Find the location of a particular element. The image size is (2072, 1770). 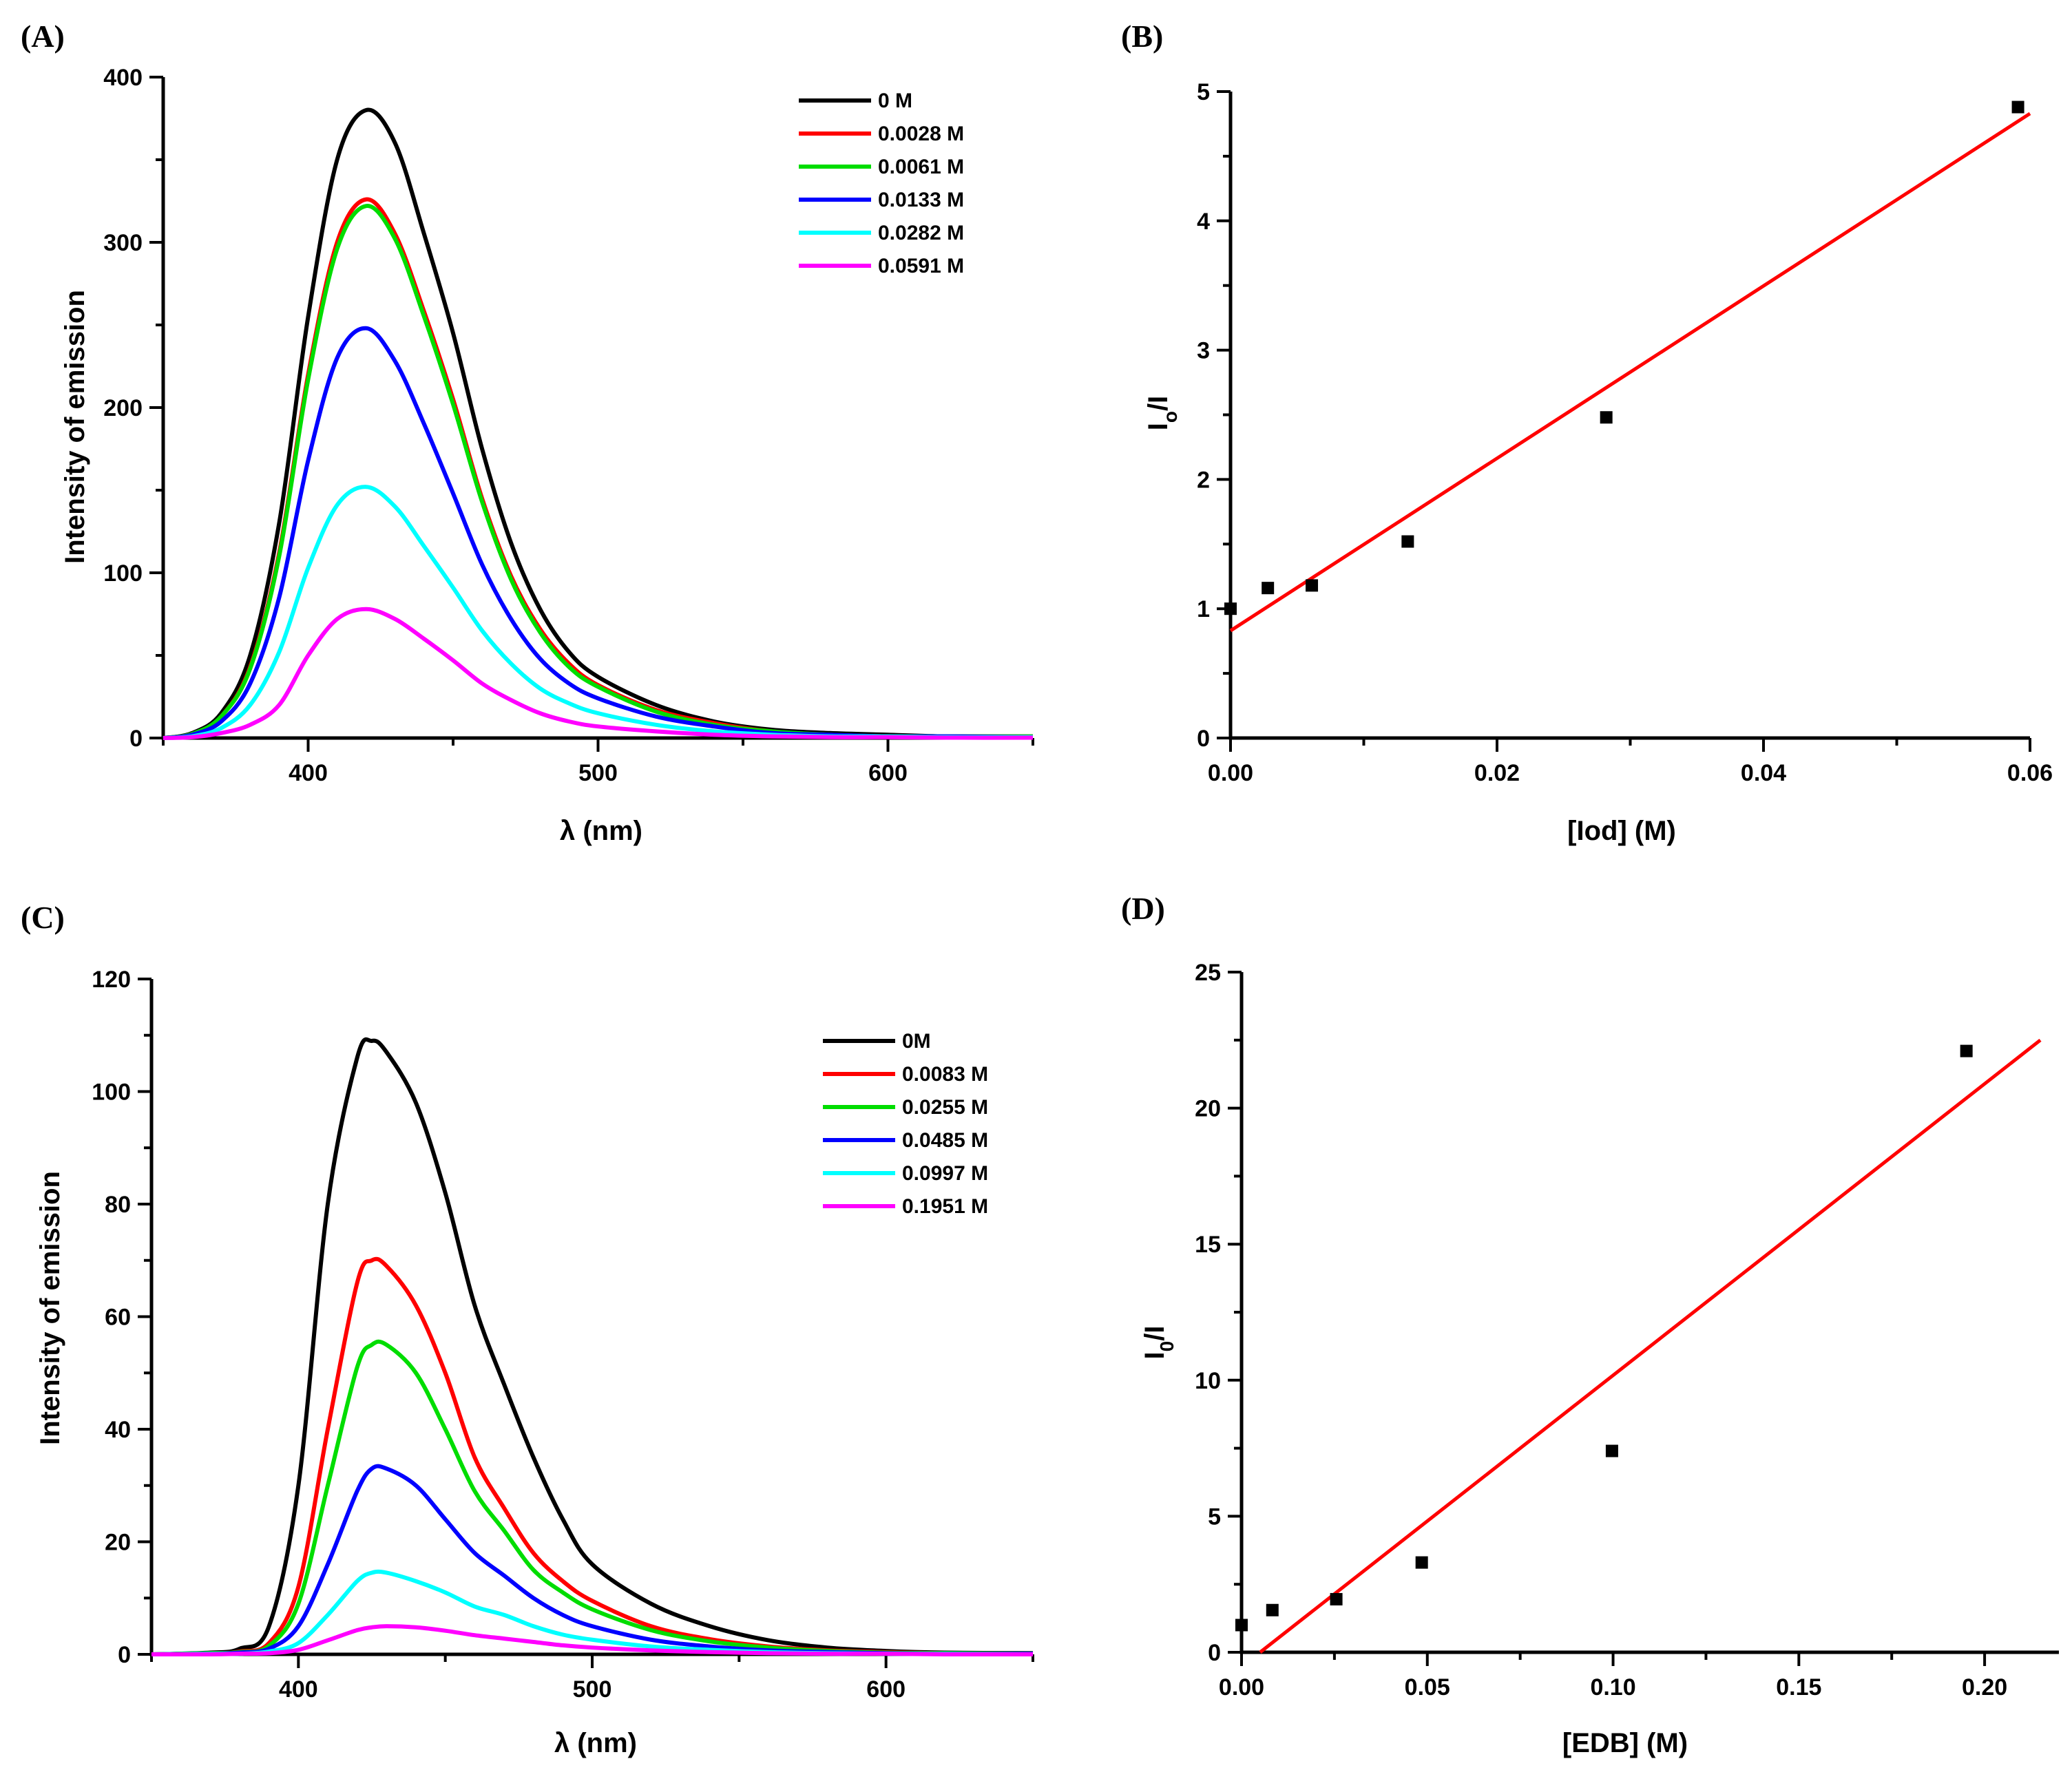

x-axis-title: [Iod] (M) is located at coordinates (1621, 831).